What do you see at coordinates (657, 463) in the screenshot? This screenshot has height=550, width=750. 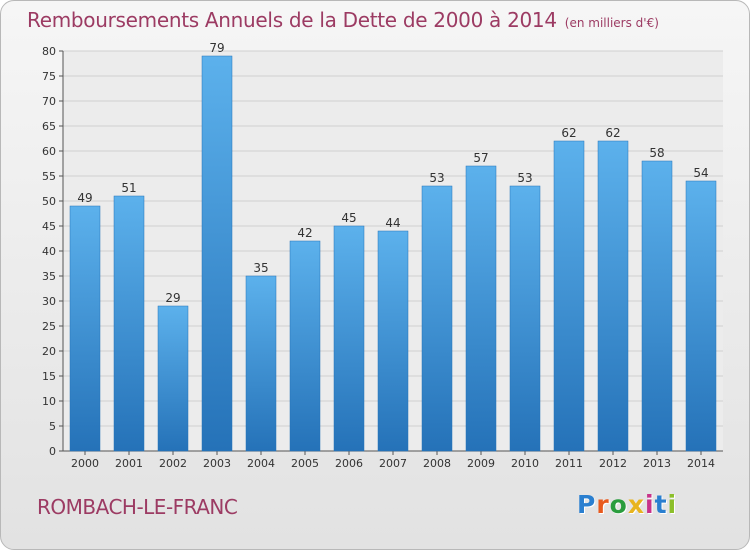 I see `x-tick-label: 2013` at bounding box center [657, 463].